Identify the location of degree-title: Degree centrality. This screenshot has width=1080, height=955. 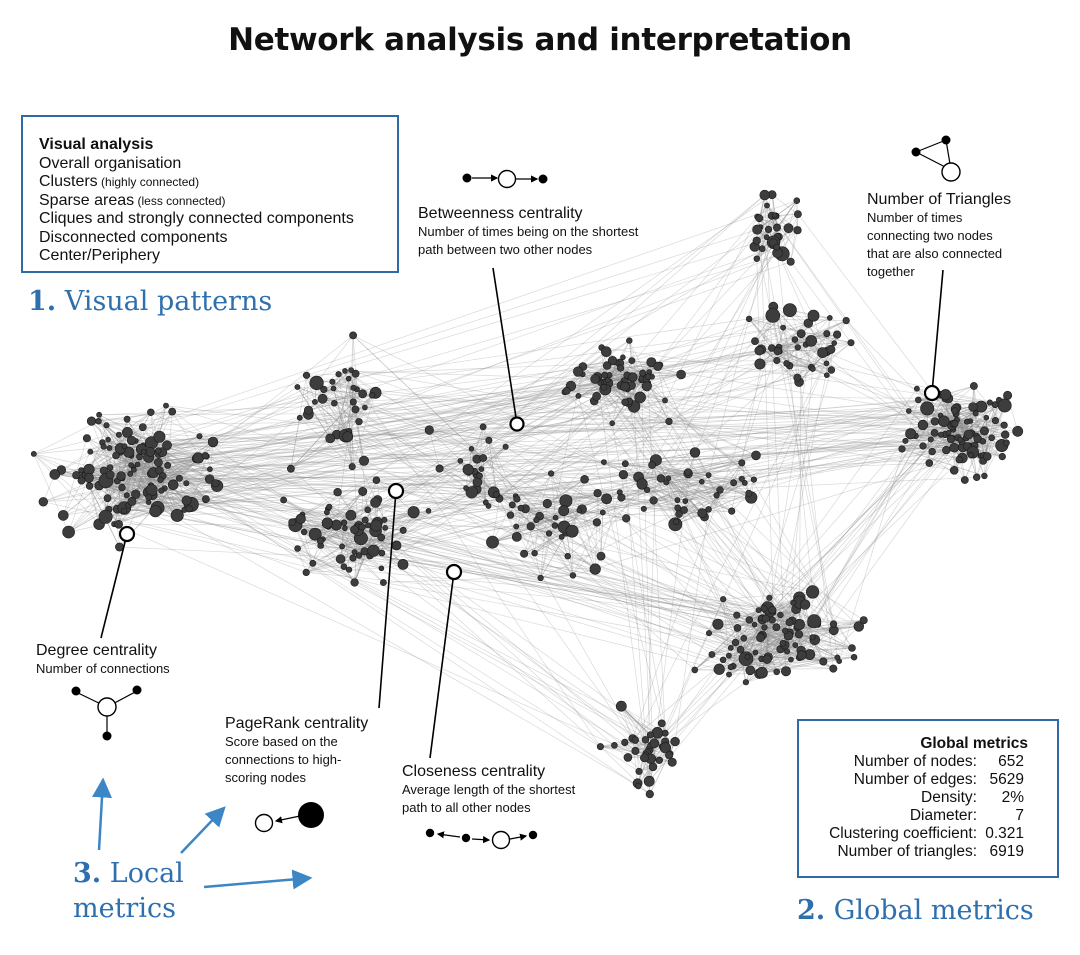
(96, 650).